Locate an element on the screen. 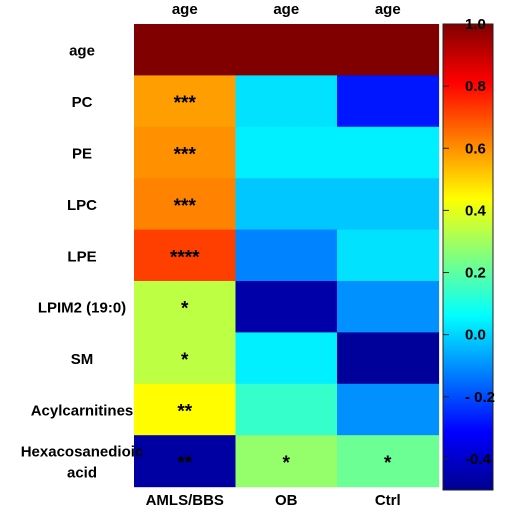 The height and width of the screenshot is (516, 505). row-label: LPE is located at coordinates (81, 256).